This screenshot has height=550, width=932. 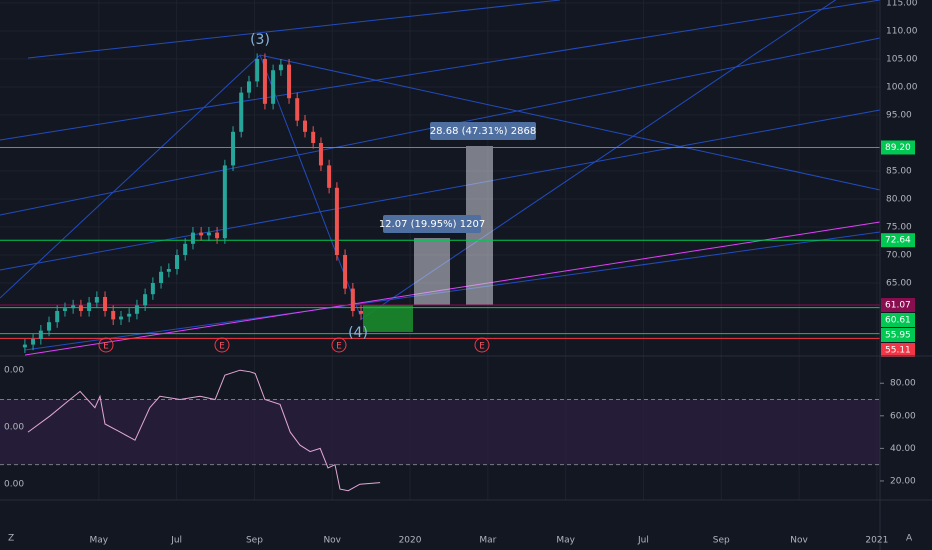 I want to click on range-box, so click(x=388, y=318).